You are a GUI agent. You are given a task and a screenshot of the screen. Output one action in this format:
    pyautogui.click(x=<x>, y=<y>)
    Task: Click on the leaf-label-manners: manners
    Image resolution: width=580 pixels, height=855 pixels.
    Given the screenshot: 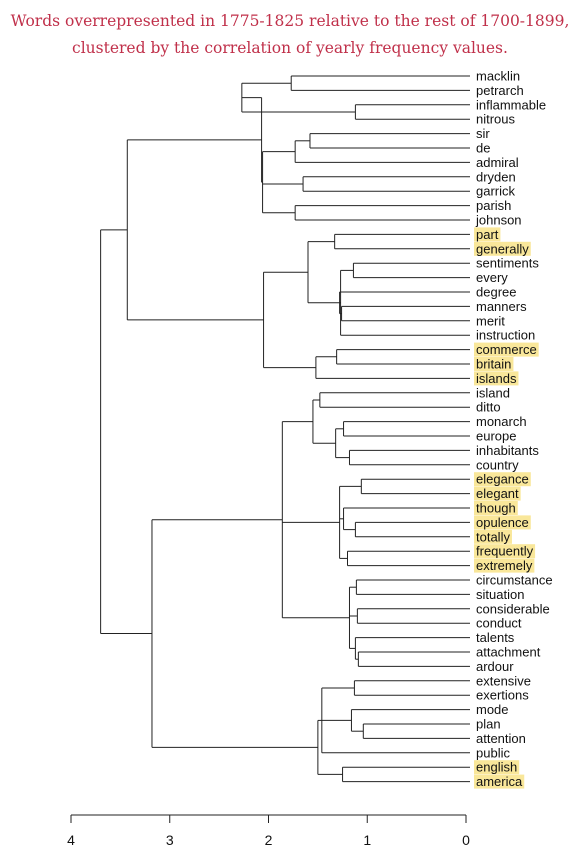 What is the action you would take?
    pyautogui.click(x=501, y=306)
    